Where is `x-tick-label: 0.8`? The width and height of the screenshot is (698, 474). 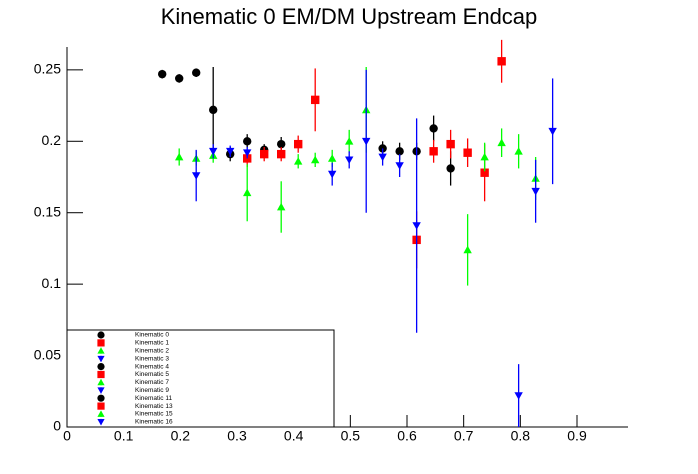
x-tick-label: 0.8 is located at coordinates (521, 436).